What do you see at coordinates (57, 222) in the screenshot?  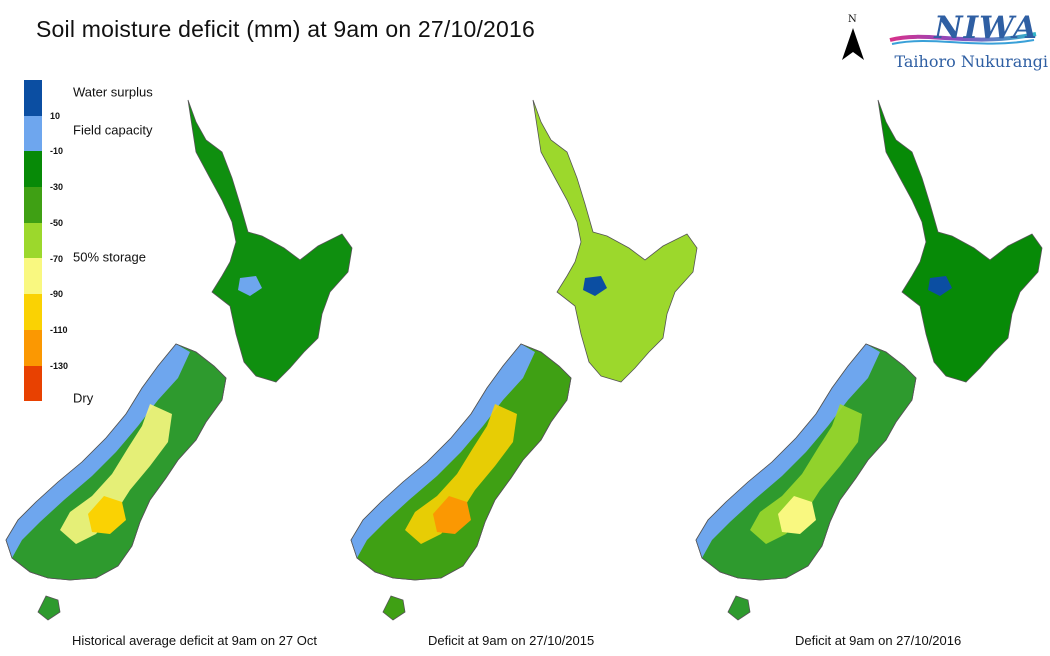 I see `legend-tick: -50` at bounding box center [57, 222].